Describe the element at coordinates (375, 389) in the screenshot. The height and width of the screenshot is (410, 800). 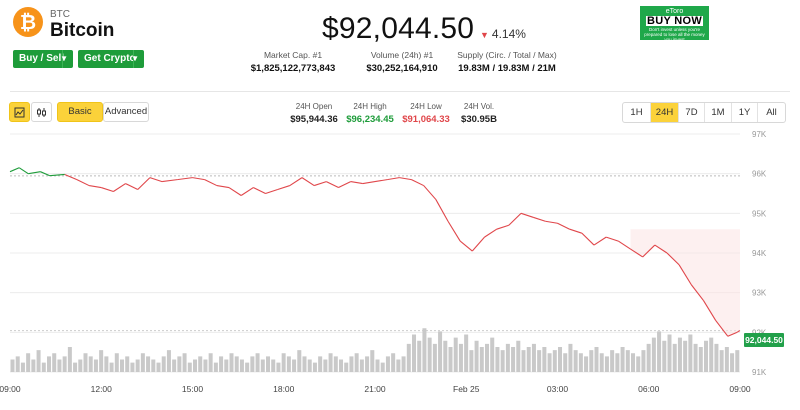
I see `x-tick-label: 21:00` at that location.